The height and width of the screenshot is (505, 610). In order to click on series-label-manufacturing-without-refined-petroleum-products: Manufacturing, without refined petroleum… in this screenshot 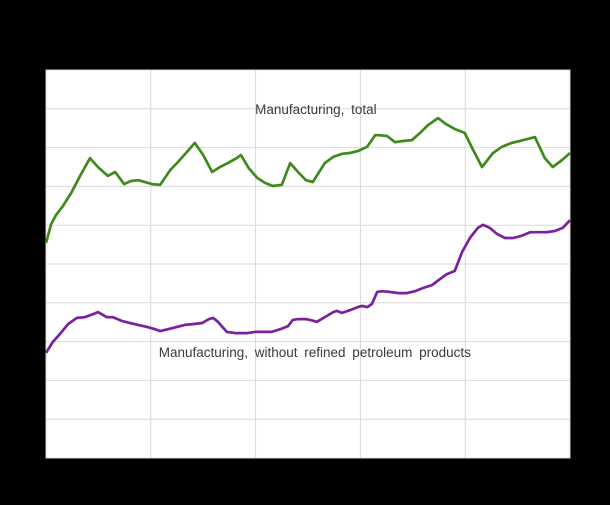, I will do `click(315, 352)`.